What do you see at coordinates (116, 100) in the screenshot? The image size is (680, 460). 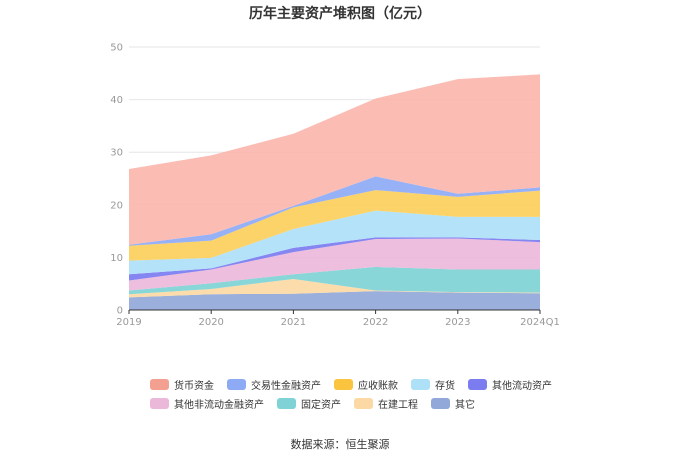 I see `y-tick-label: 40` at bounding box center [116, 100].